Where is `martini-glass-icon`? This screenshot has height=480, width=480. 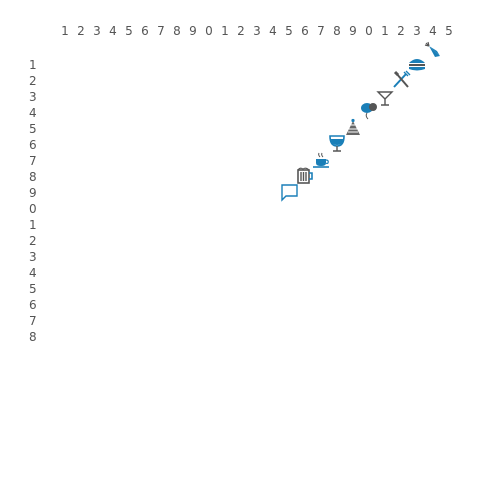 martini-glass-icon is located at coordinates (385, 98).